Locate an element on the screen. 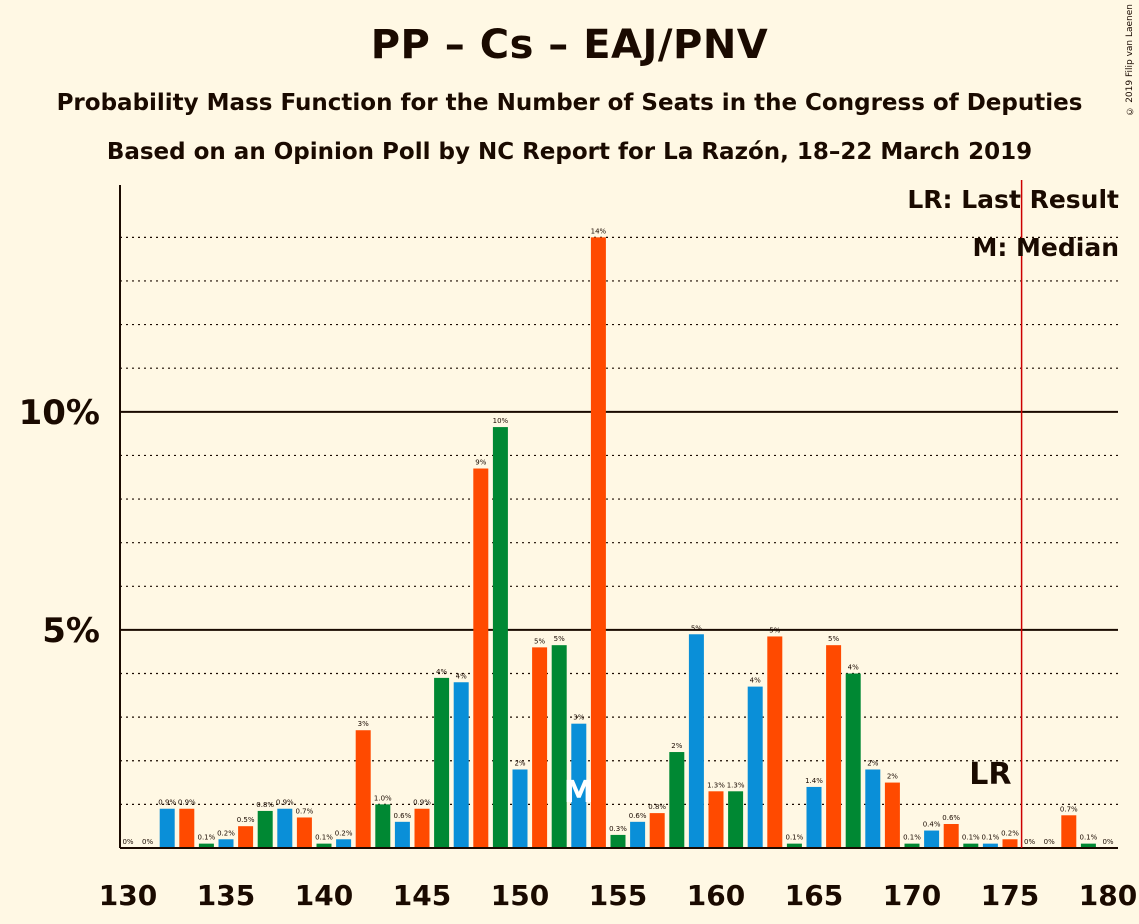  data-label-142: 3% is located at coordinates (363, 724).